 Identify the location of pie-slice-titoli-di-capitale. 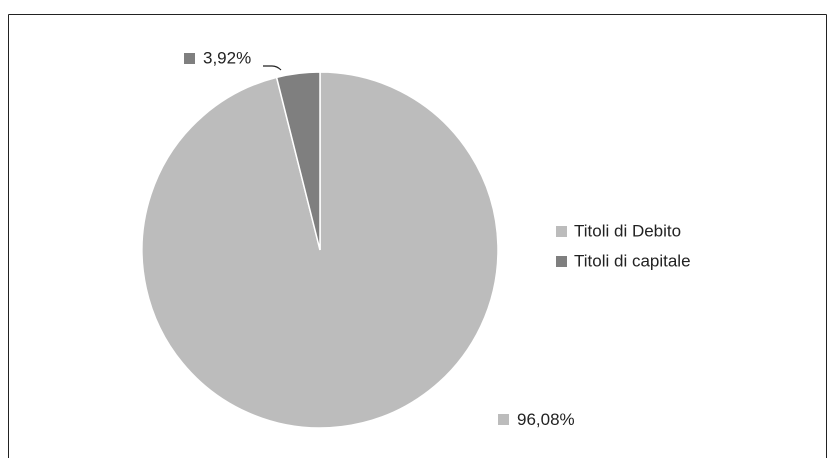
(298, 161).